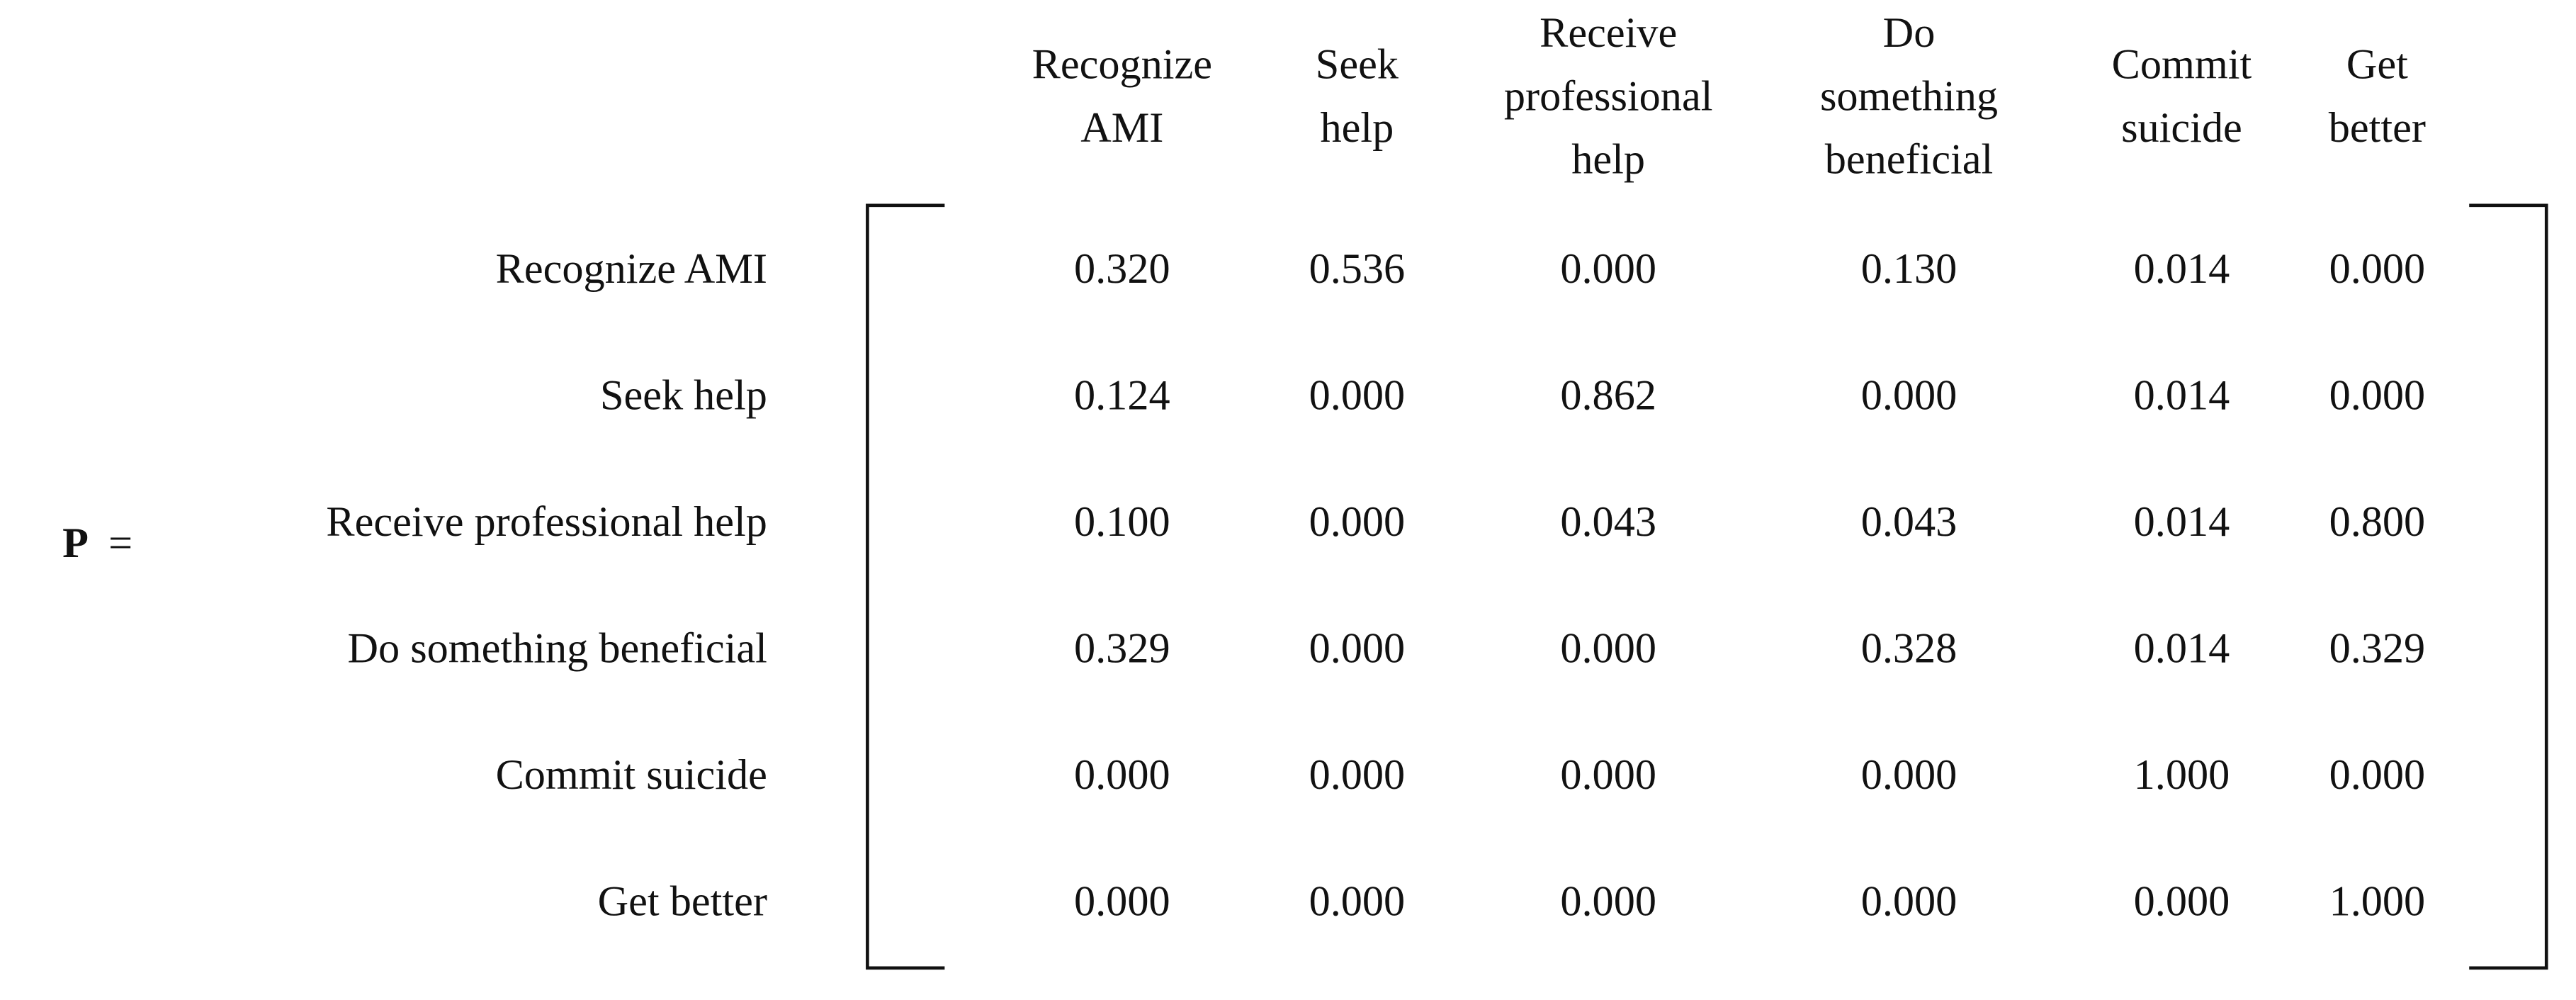  Describe the element at coordinates (682, 901) in the screenshot. I see `row-label: Get better` at that location.